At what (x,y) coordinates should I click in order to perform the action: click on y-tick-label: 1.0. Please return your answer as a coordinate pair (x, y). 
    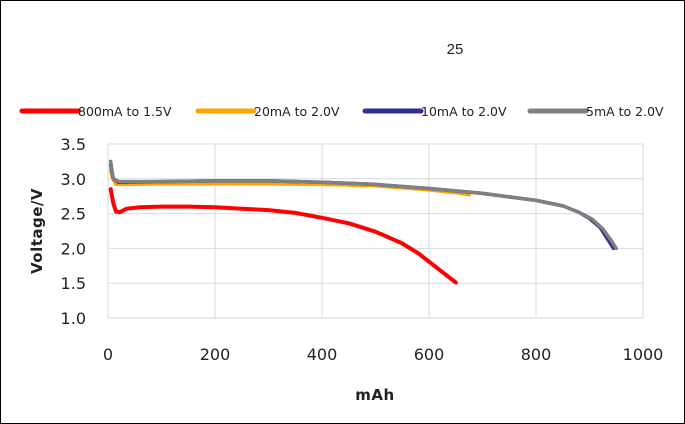
    Looking at the image, I should click on (73, 318).